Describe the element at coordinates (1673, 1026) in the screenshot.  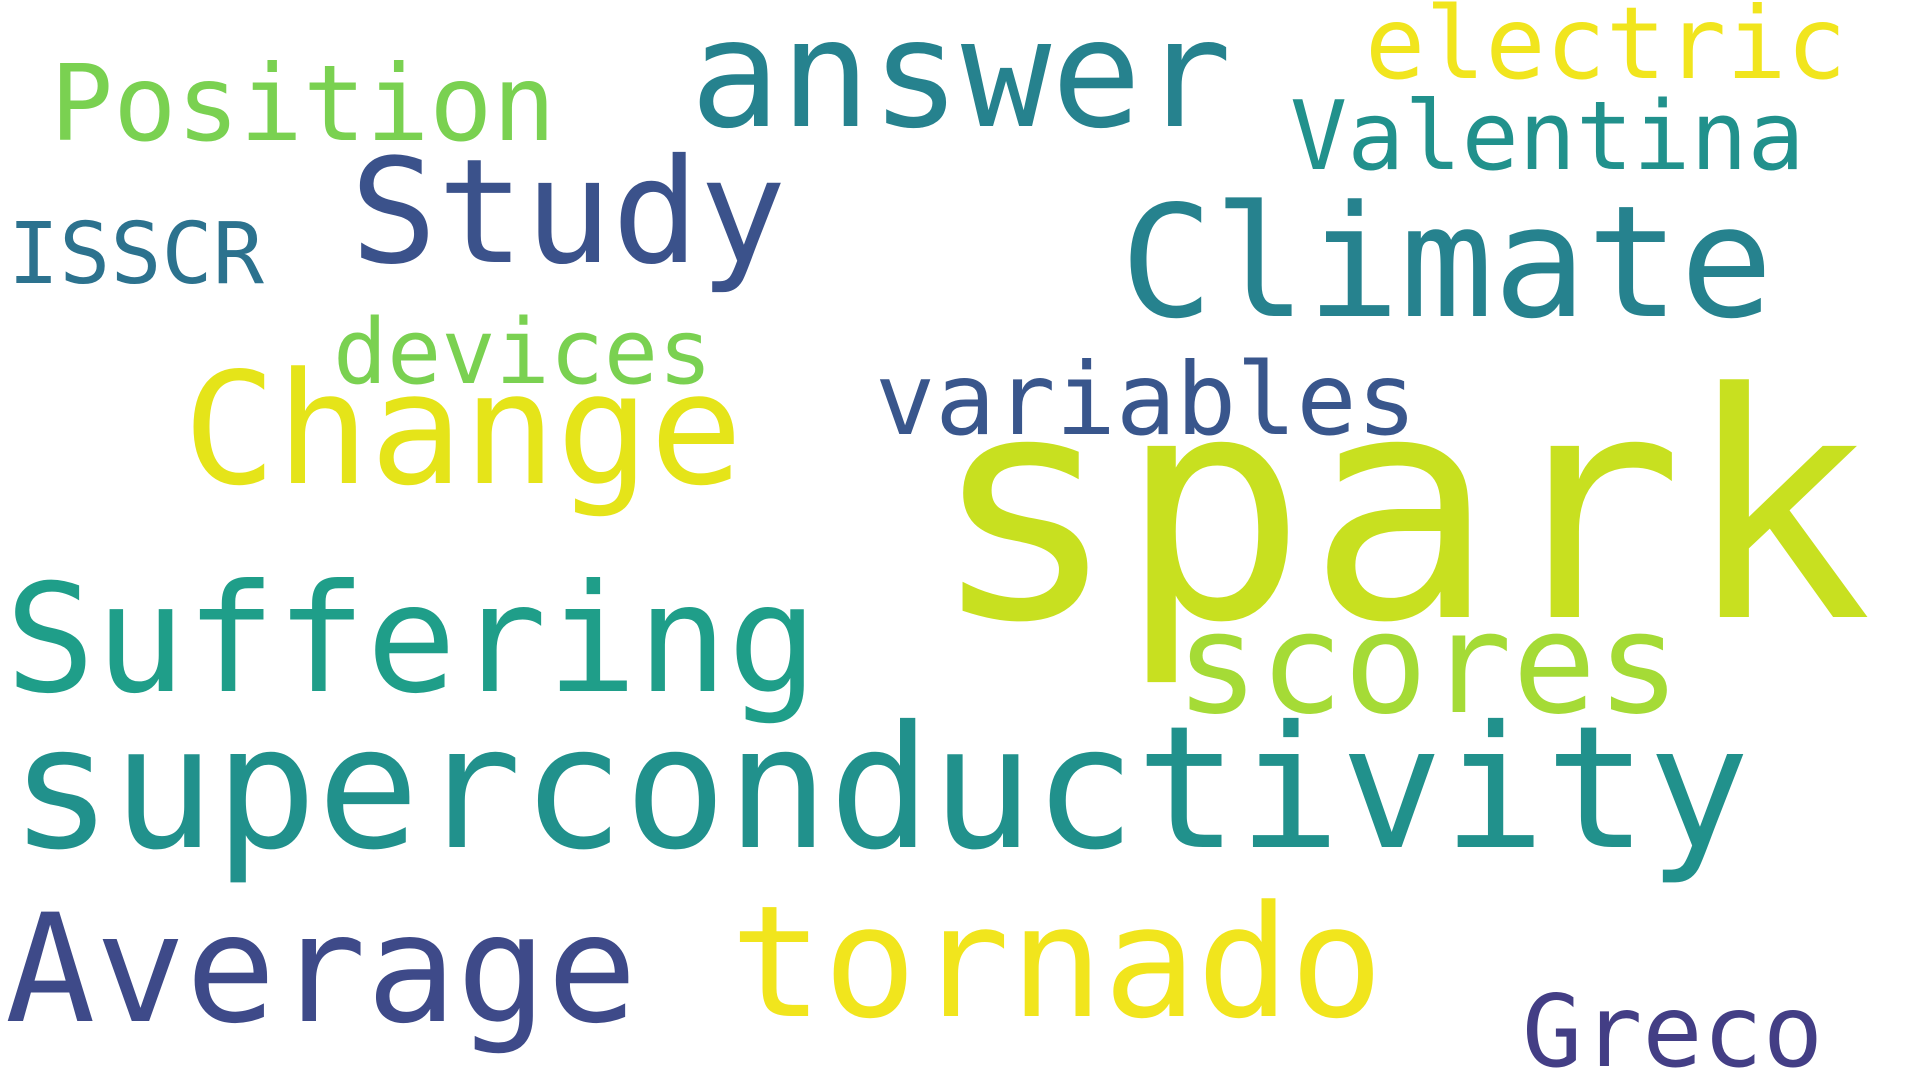
I see `word-greco: Greco` at that location.